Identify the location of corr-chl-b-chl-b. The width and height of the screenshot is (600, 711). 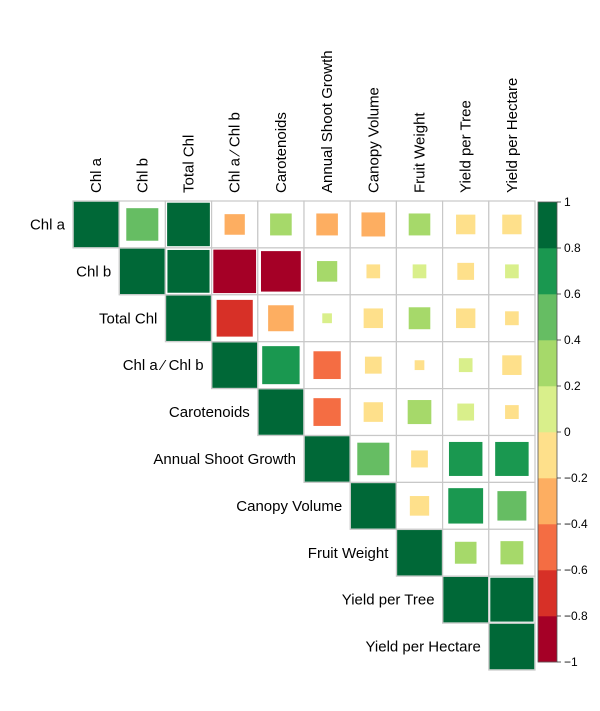
(142, 271).